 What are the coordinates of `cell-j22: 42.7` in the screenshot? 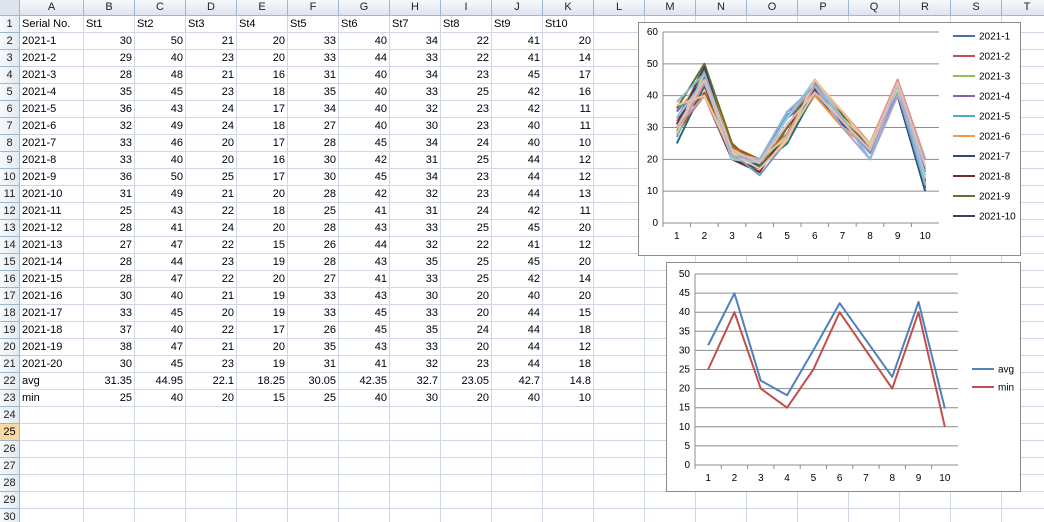 It's located at (517, 381).